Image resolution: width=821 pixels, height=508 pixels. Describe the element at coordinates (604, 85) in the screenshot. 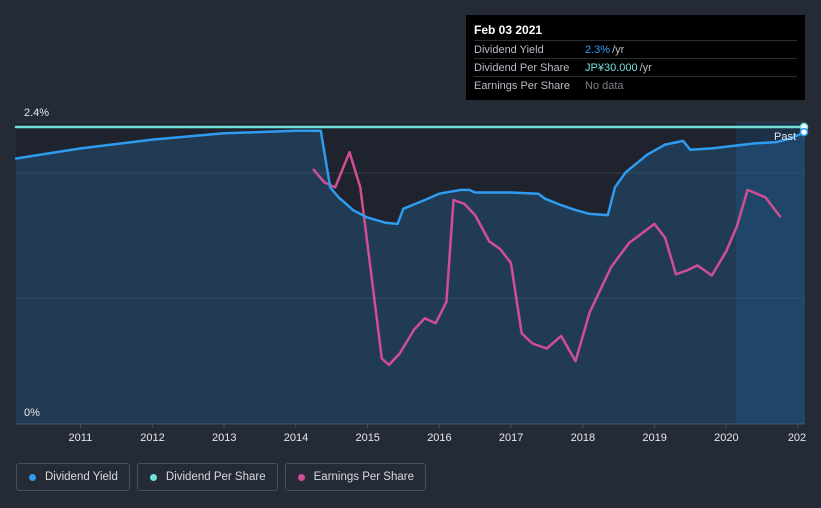

I see `tooltip-value: No data` at that location.